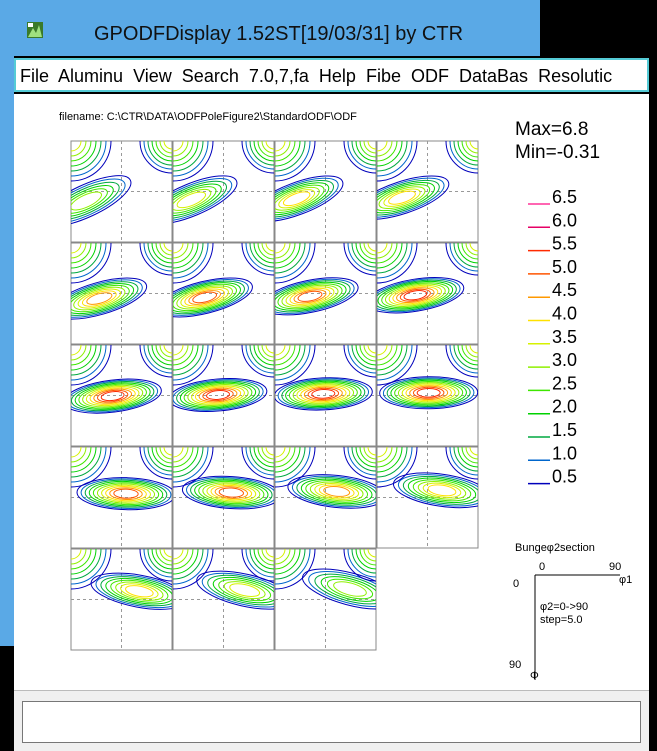 The image size is (657, 751). I want to click on section-step-label: step=5.0, so click(561, 620).